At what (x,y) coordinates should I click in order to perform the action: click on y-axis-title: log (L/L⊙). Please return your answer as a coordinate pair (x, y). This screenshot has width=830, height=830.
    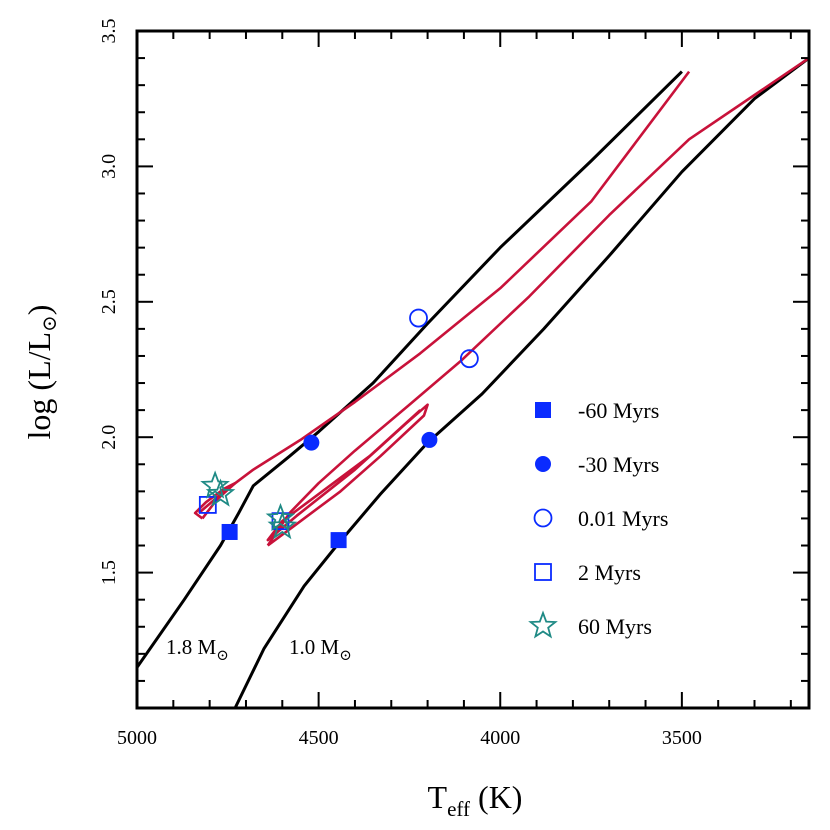
    Looking at the image, I should click on (41, 372).